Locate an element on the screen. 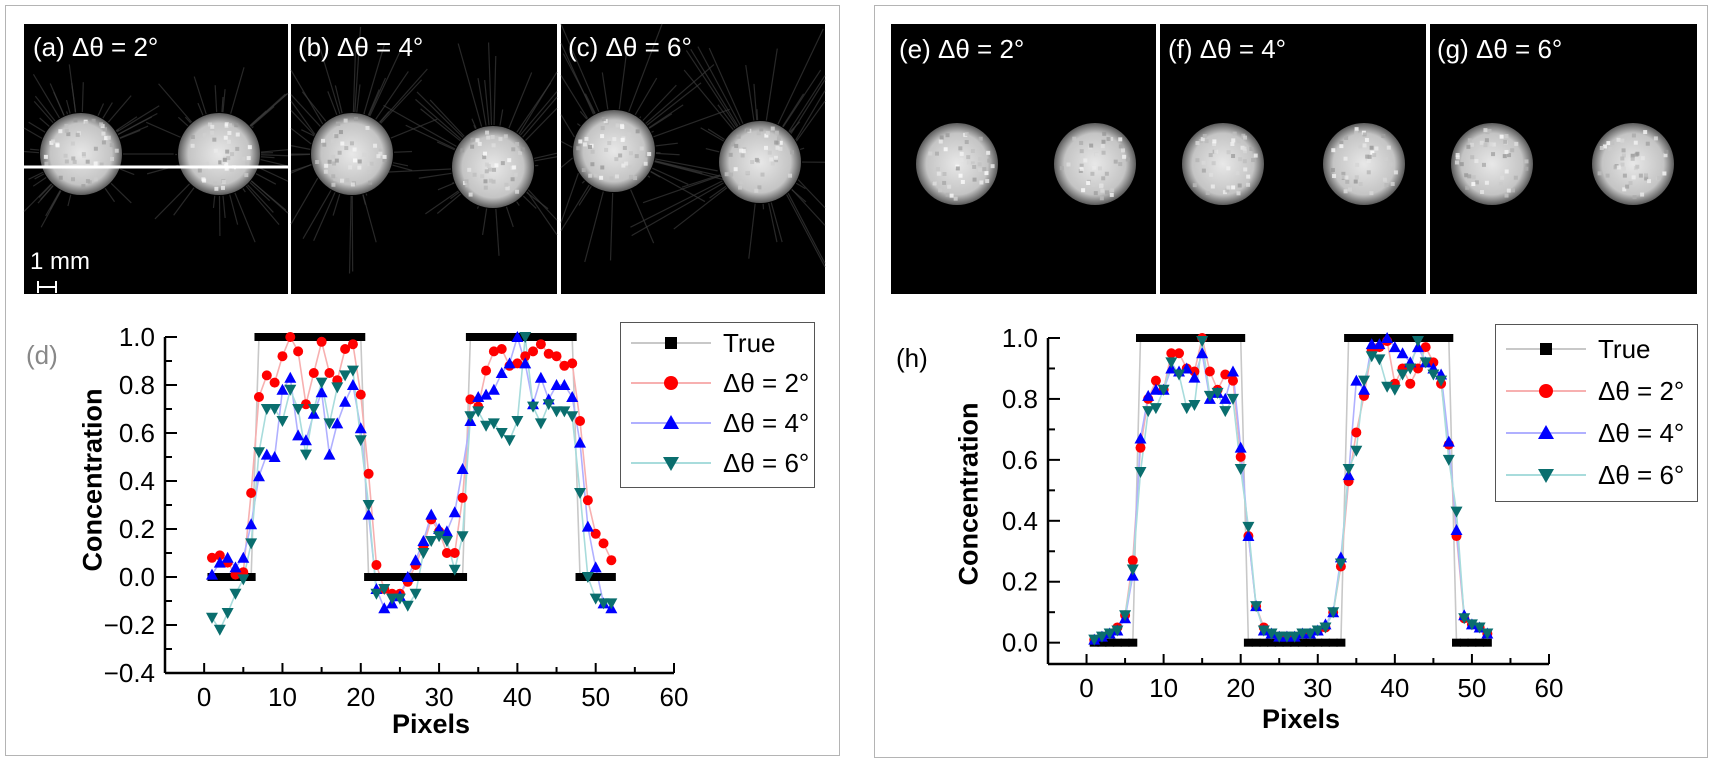 Image resolution: width=1712 pixels, height=768 pixels. y-axis-title-d: Concentration is located at coordinates (92, 480).